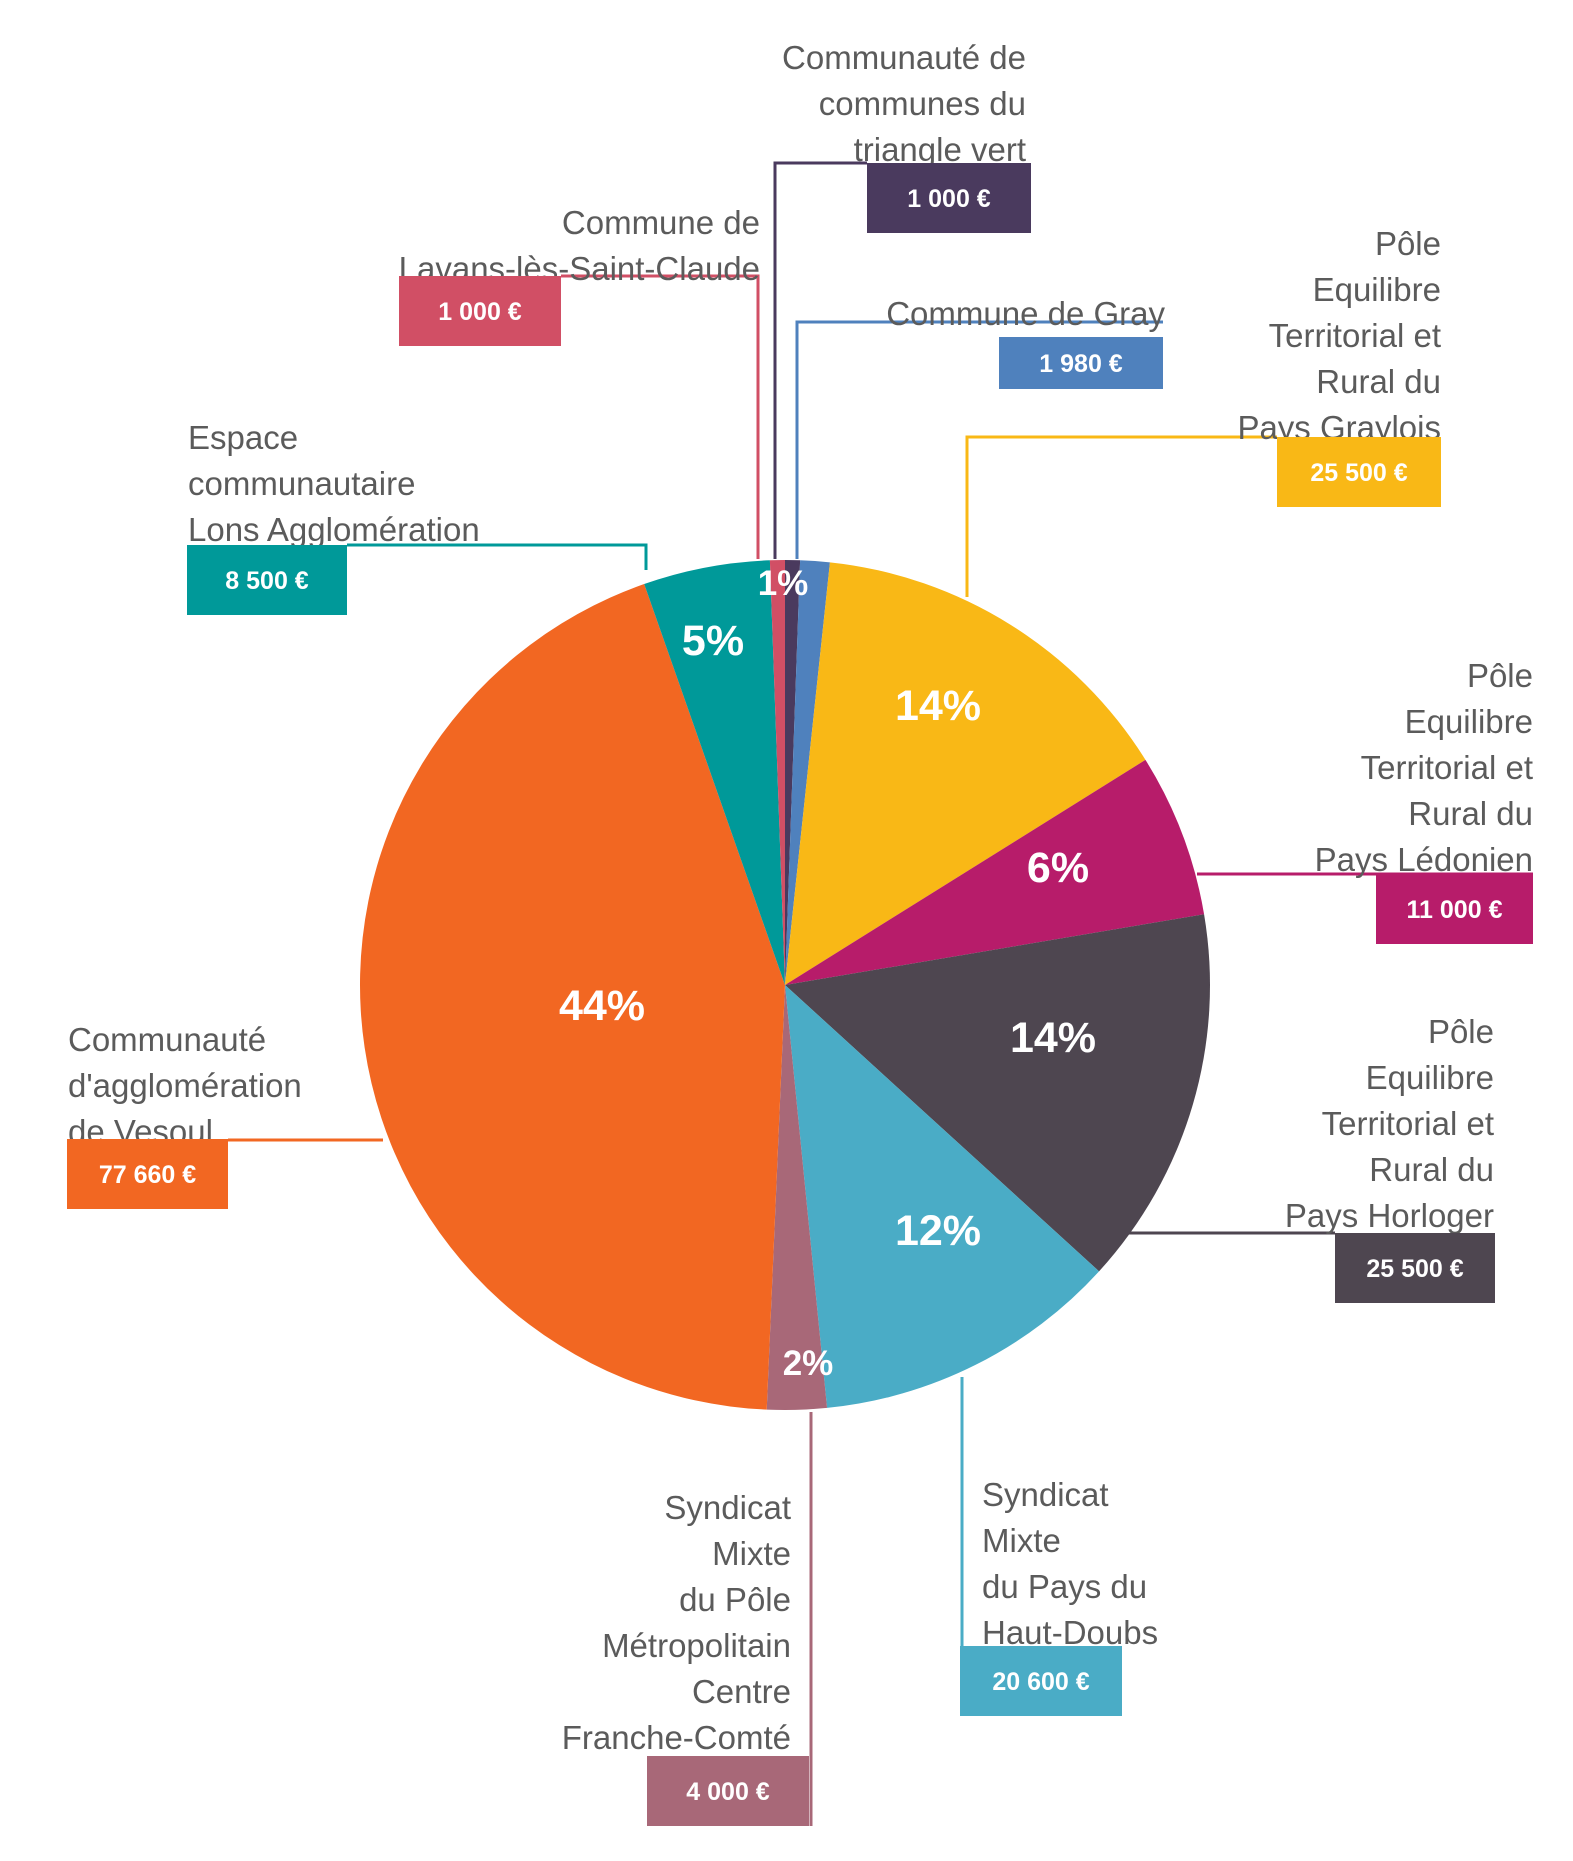 Image resolution: width=1573 pixels, height=1861 pixels. Describe the element at coordinates (243, 437) in the screenshot. I see `slice-label: Espace` at that location.